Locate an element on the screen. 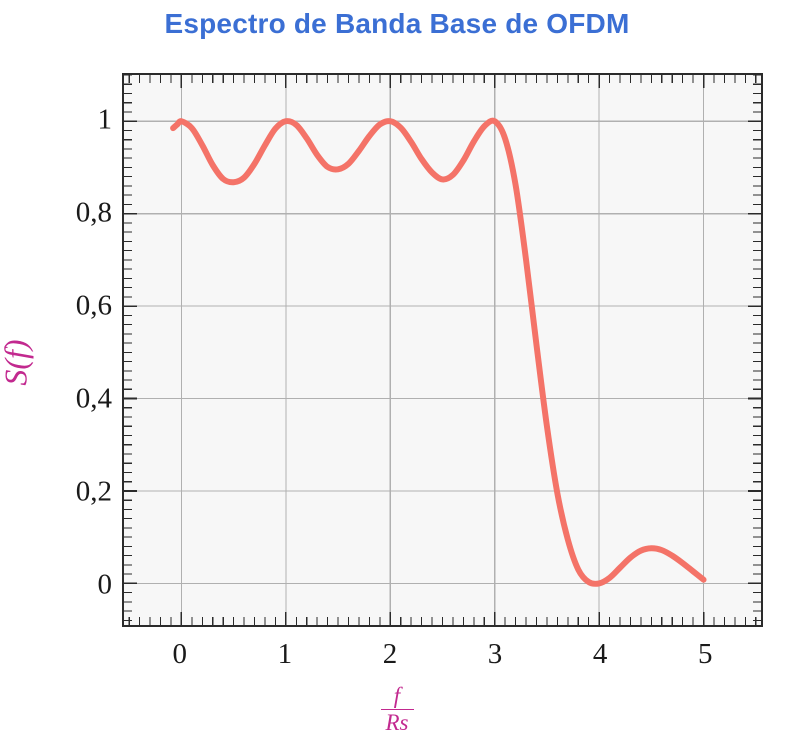 The image size is (794, 746). y-tick-label: 0,4 is located at coordinates (93, 398).